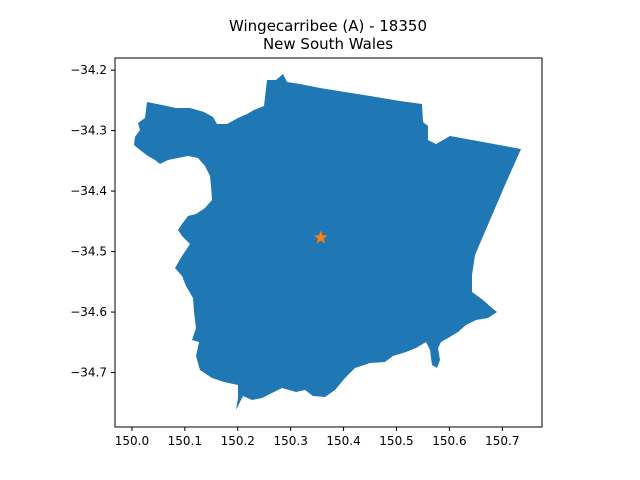 The image size is (640, 480). I want to click on y-tick-label: −34.7, so click(88, 373).